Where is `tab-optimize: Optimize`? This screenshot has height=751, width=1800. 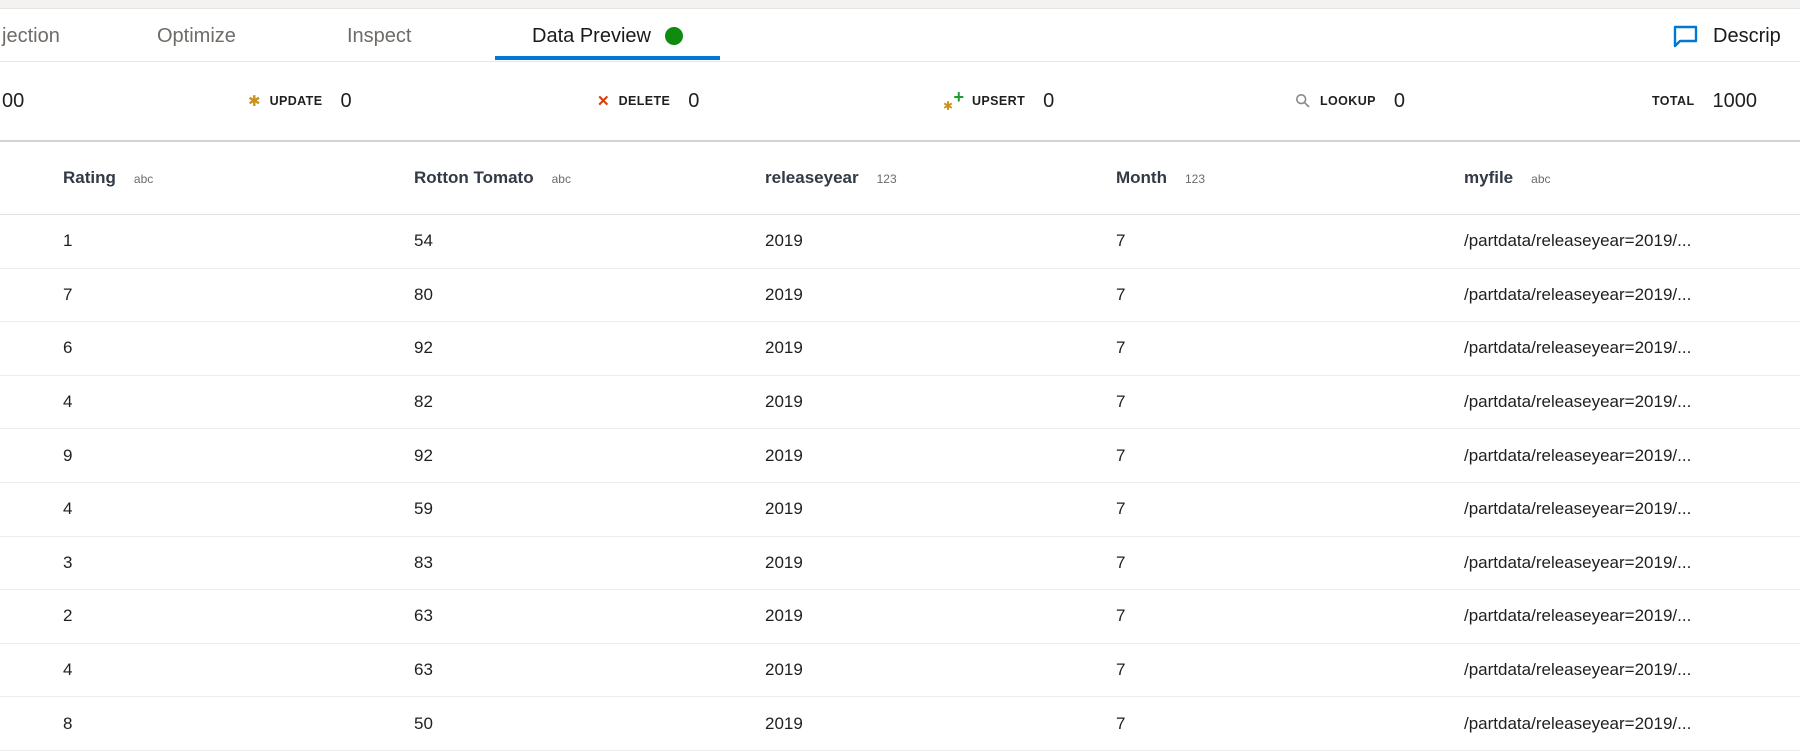 tab-optimize: Optimize is located at coordinates (196, 35).